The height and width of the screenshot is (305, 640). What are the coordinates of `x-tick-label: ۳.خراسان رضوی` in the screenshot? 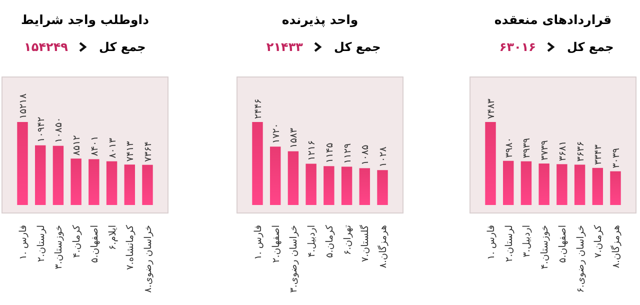 It's located at (294, 258).